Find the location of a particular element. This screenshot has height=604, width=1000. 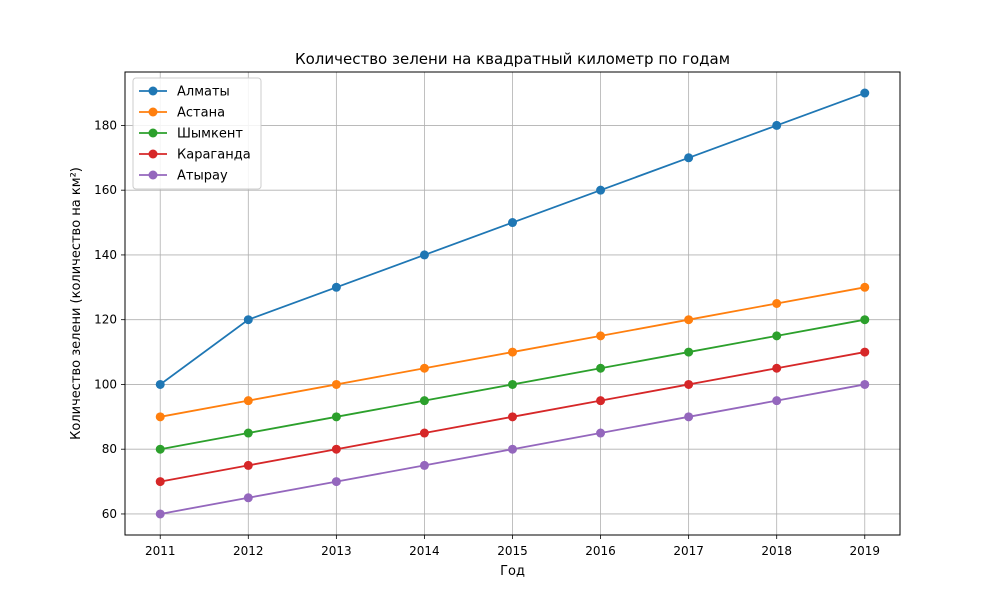

y-axis-label: Количество зелени (количество на км²) is located at coordinates (76, 303).